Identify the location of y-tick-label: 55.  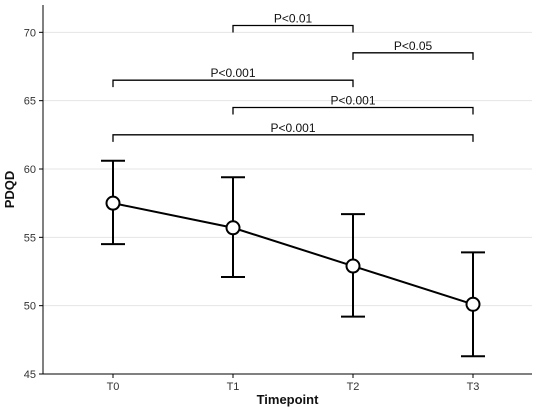
(30, 238).